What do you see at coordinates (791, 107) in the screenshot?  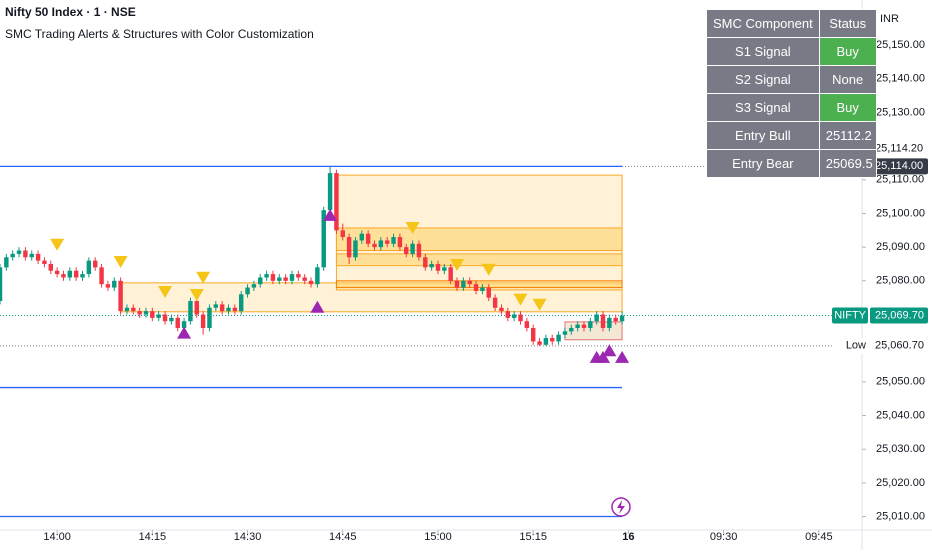 I see `table-row: S3 Signal Buy` at bounding box center [791, 107].